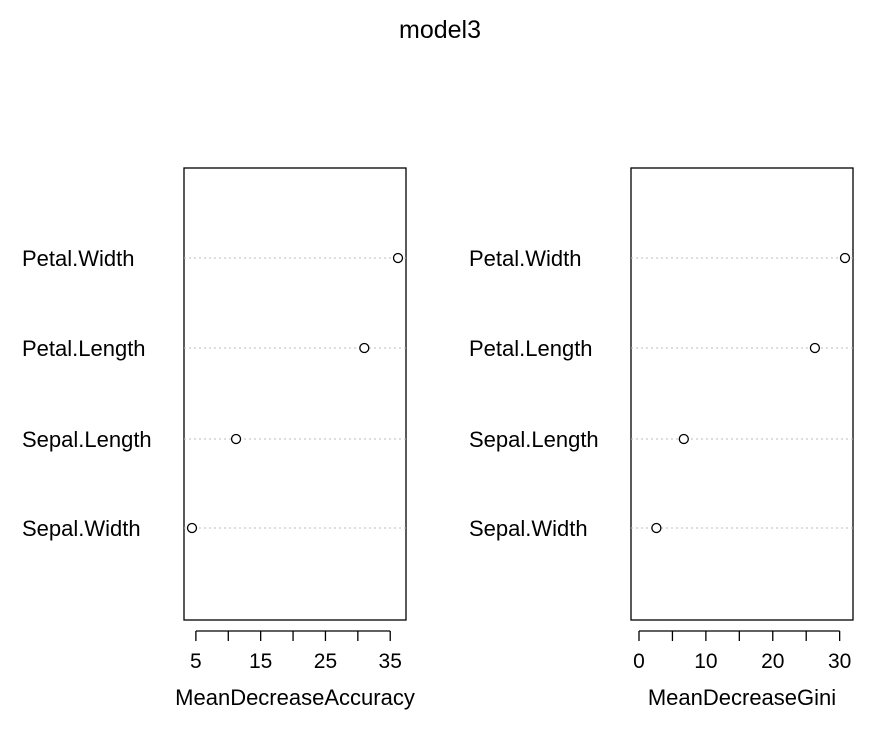  Describe the element at coordinates (772, 661) in the screenshot. I see `x-tick-label: 20` at that location.